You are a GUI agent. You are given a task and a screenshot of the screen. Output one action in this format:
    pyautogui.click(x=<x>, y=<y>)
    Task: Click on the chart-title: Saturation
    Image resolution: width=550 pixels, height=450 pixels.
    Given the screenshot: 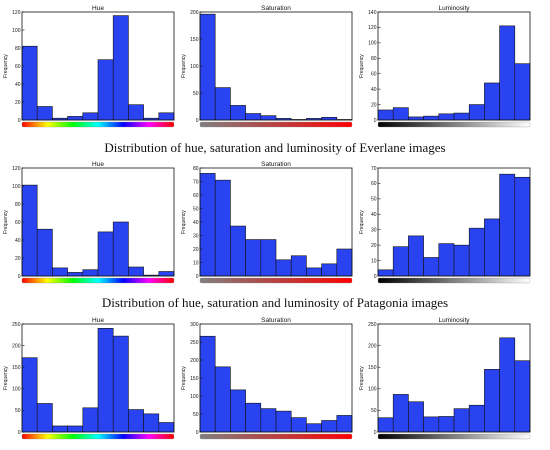 What is the action you would take?
    pyautogui.click(x=276, y=320)
    